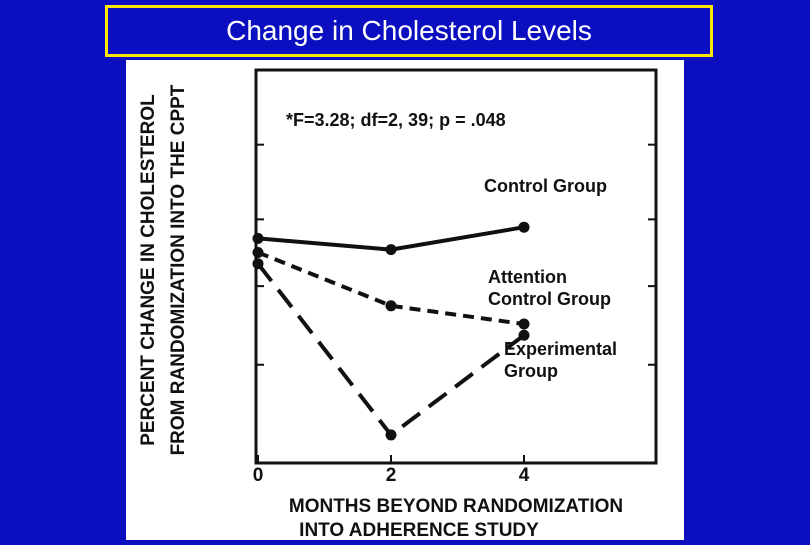 The width and height of the screenshot is (810, 545). Describe the element at coordinates (396, 120) in the screenshot. I see `stats-annotation: *F=3.28; df=2, 39; p = .048` at that location.